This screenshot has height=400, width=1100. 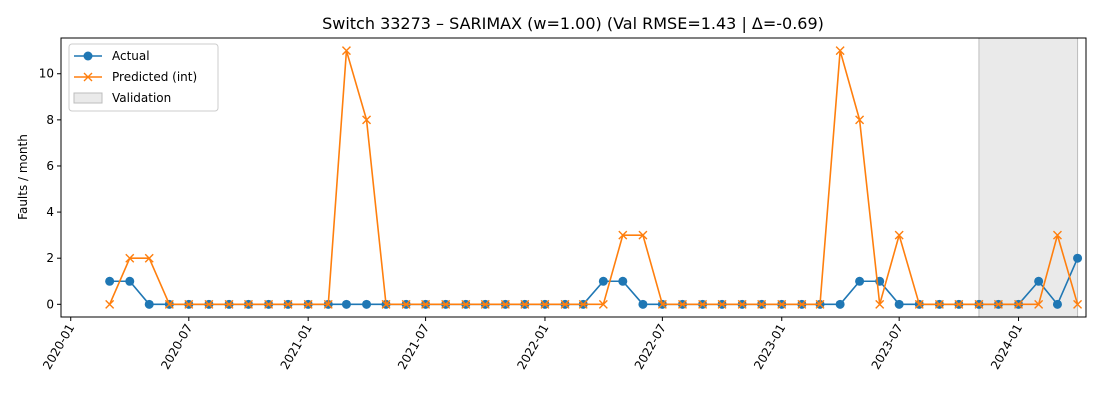 I want to click on validation-span, so click(x=1028, y=177).